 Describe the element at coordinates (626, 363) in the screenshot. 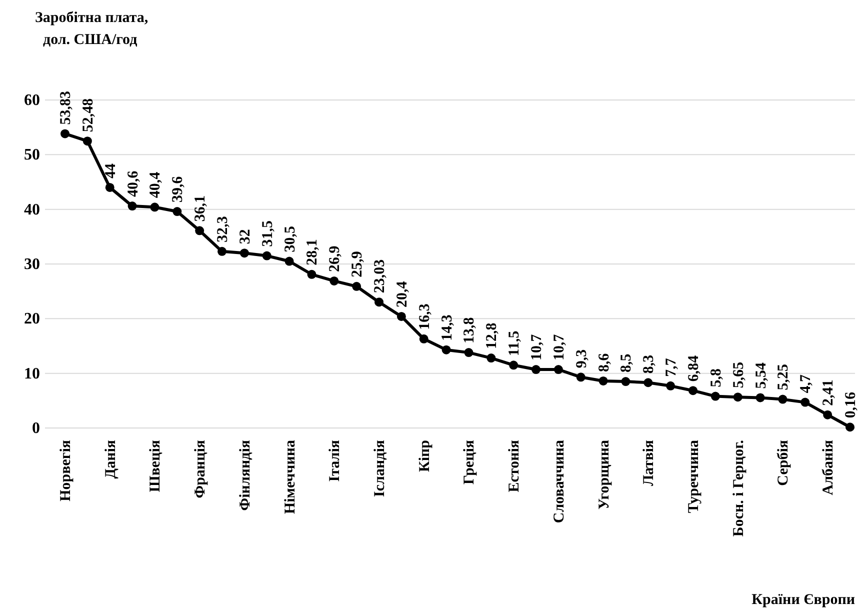

I see `data-label: 8,5` at that location.